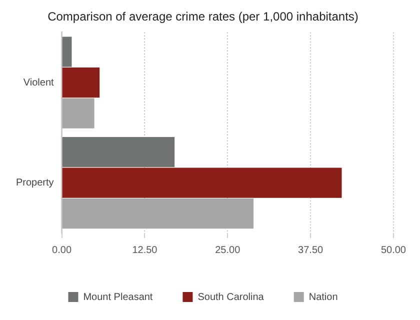  I want to click on x-tick-label: 37.50, so click(311, 250).